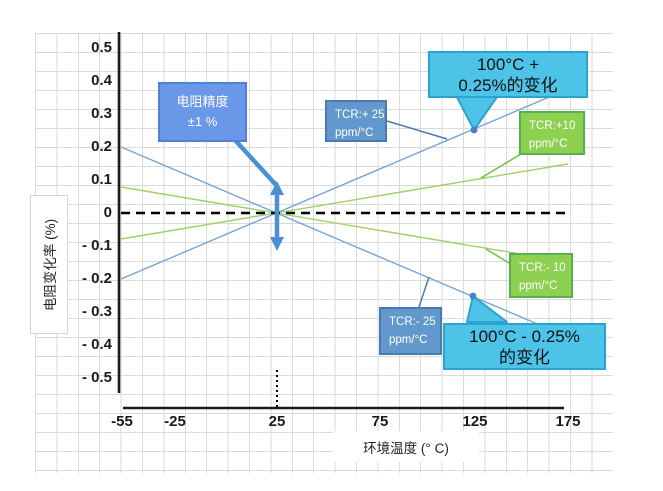 The width and height of the screenshot is (663, 491). I want to click on tcr-plus25-label-box: TCR:+ 25 ppm/°C, so click(356, 121).